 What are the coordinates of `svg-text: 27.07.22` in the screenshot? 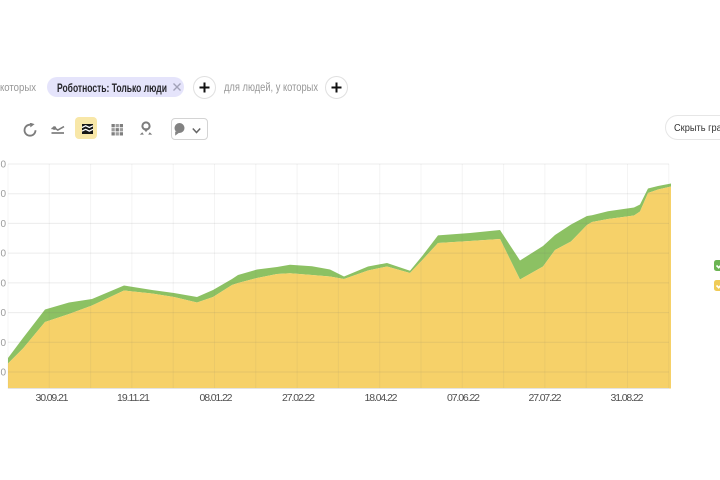 It's located at (545, 398).